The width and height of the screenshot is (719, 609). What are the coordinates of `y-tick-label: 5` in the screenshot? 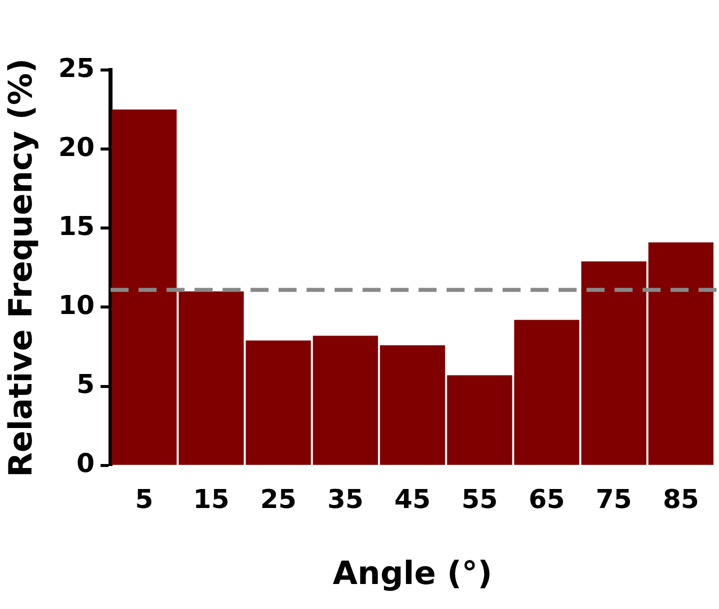 It's located at (85, 385).